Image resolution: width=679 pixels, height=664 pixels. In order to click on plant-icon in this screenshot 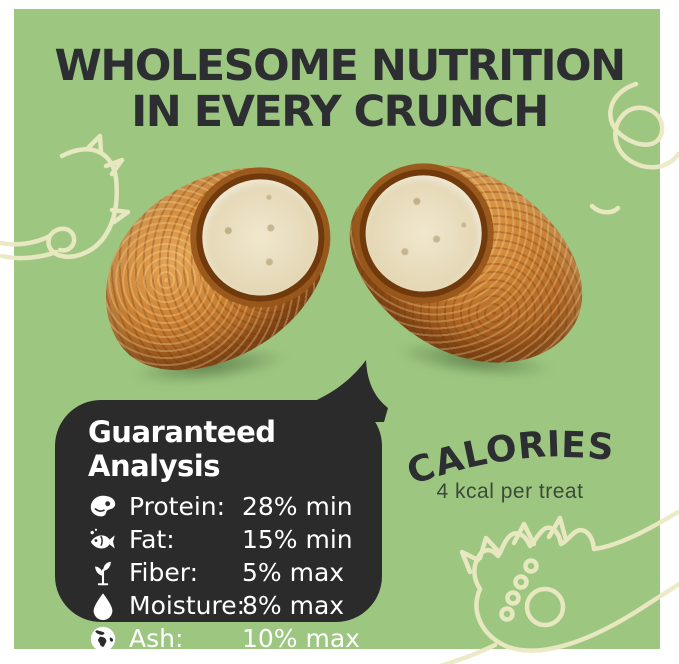, I will do `click(103, 573)`.